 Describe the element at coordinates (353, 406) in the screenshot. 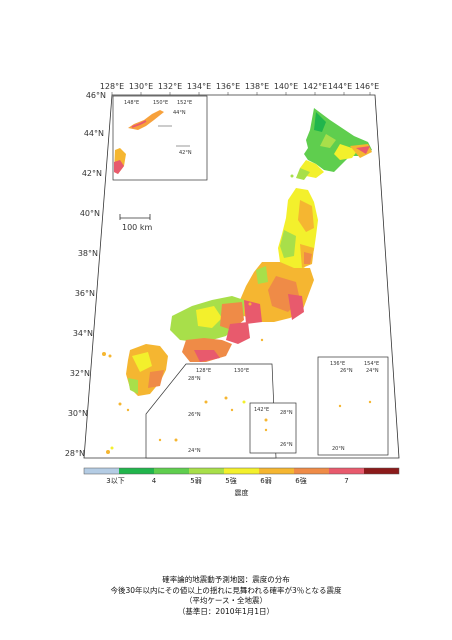

I see `inset-southeast: 136°E 154°E 26°N 24°N 20°N` at that location.